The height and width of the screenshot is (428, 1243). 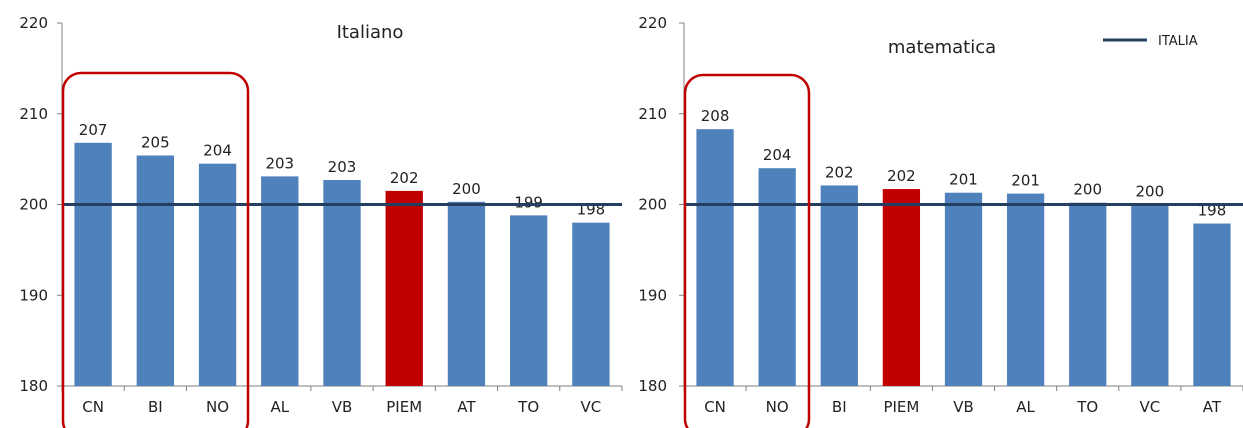 I want to click on chart2-bar-cn, so click(x=715, y=258).